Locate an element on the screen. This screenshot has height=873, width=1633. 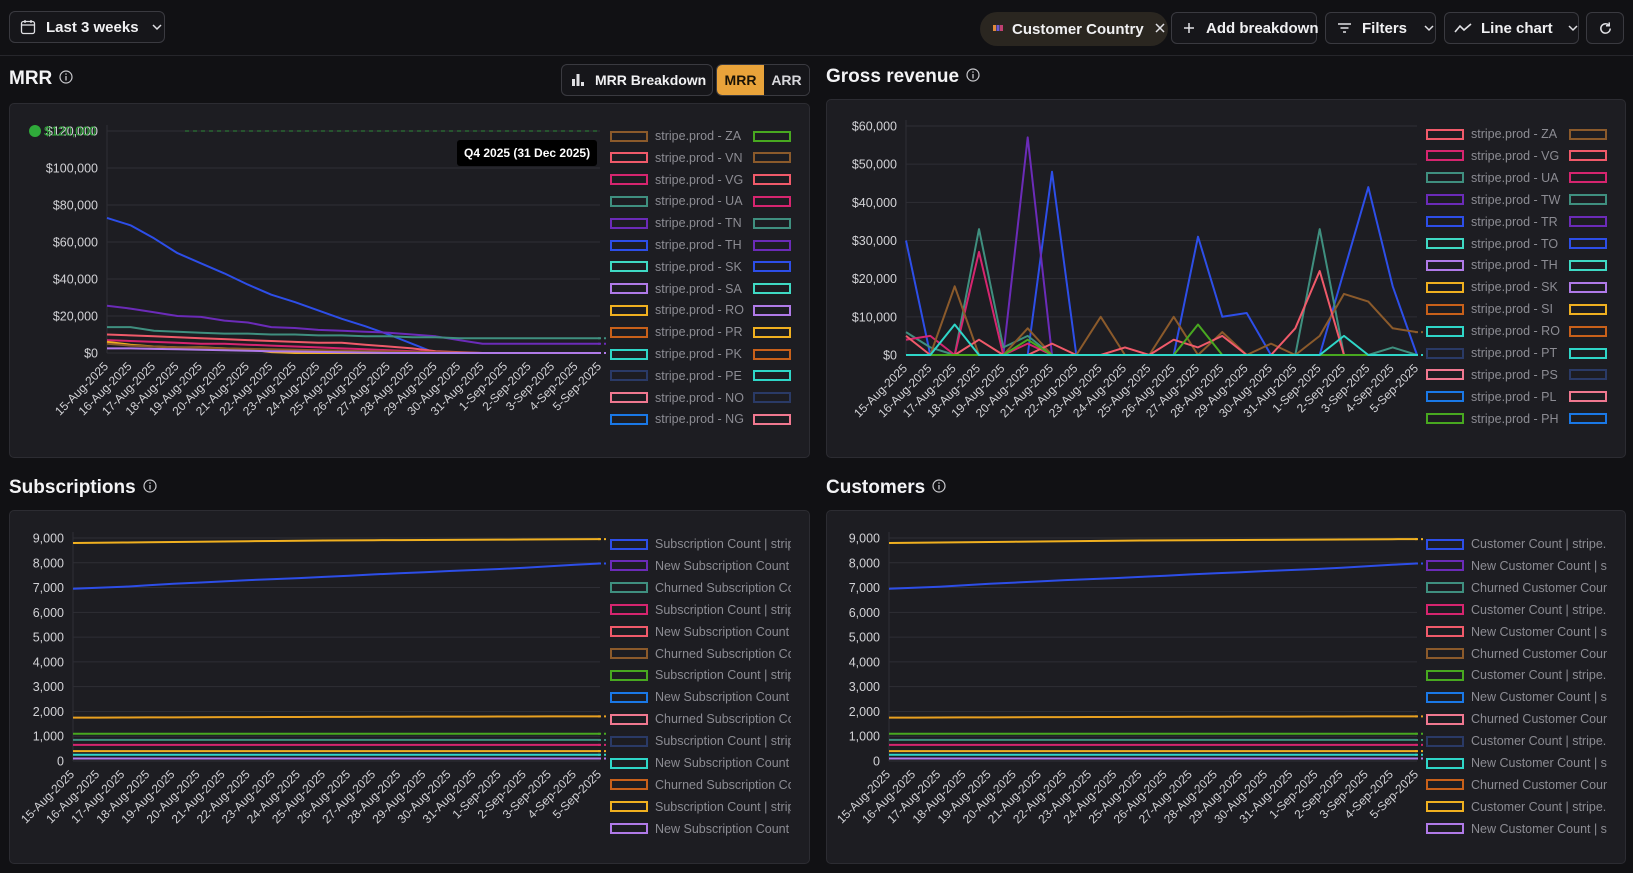
legend-item: stripe.prod - PK is located at coordinates (700, 354).